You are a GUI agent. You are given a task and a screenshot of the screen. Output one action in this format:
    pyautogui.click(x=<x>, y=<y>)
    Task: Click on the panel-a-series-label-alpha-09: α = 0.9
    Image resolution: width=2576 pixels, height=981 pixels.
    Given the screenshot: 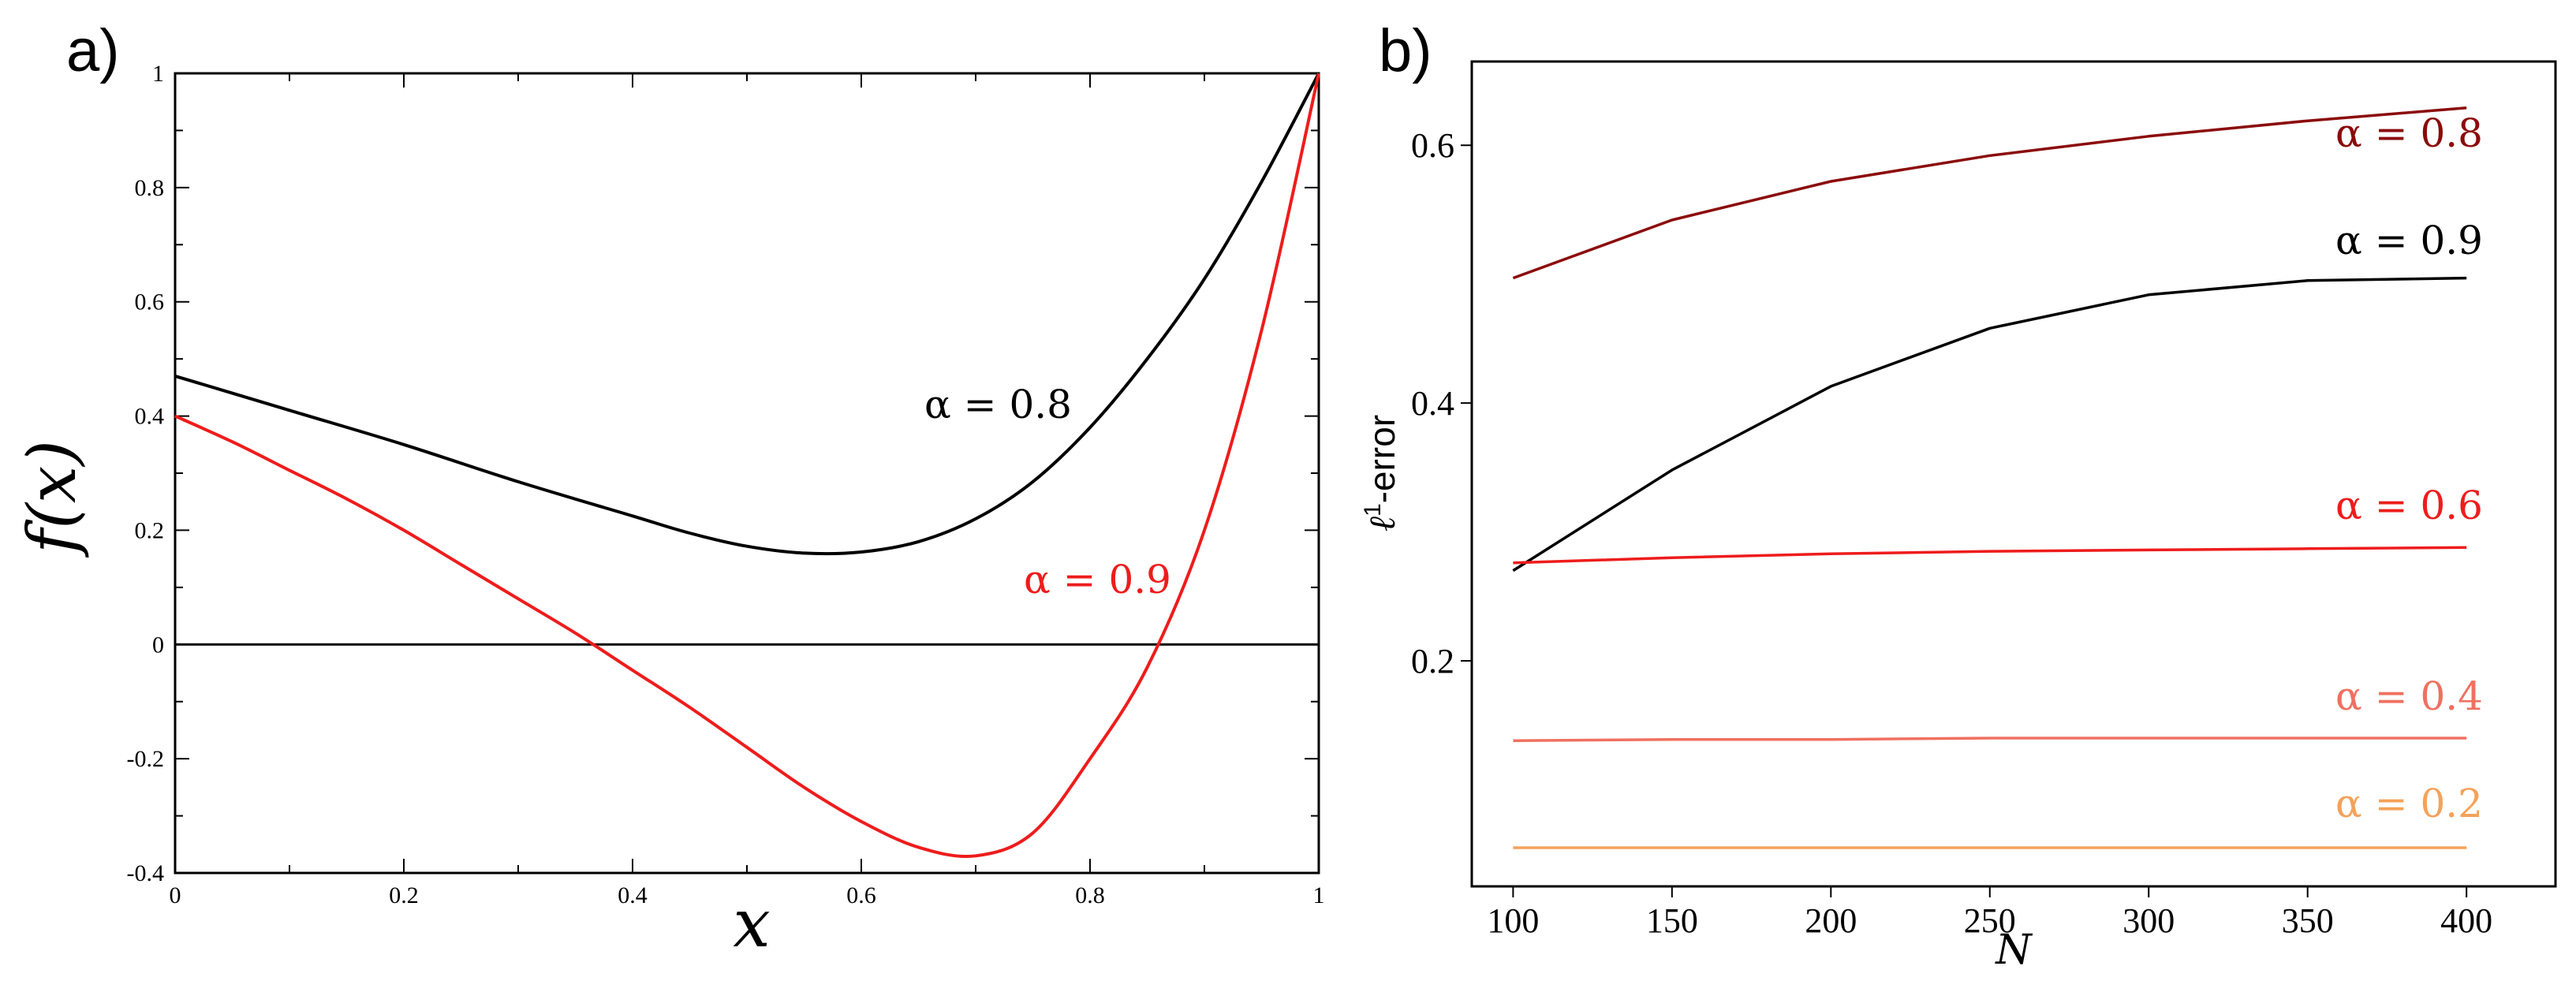 What is the action you would take?
    pyautogui.click(x=1097, y=579)
    